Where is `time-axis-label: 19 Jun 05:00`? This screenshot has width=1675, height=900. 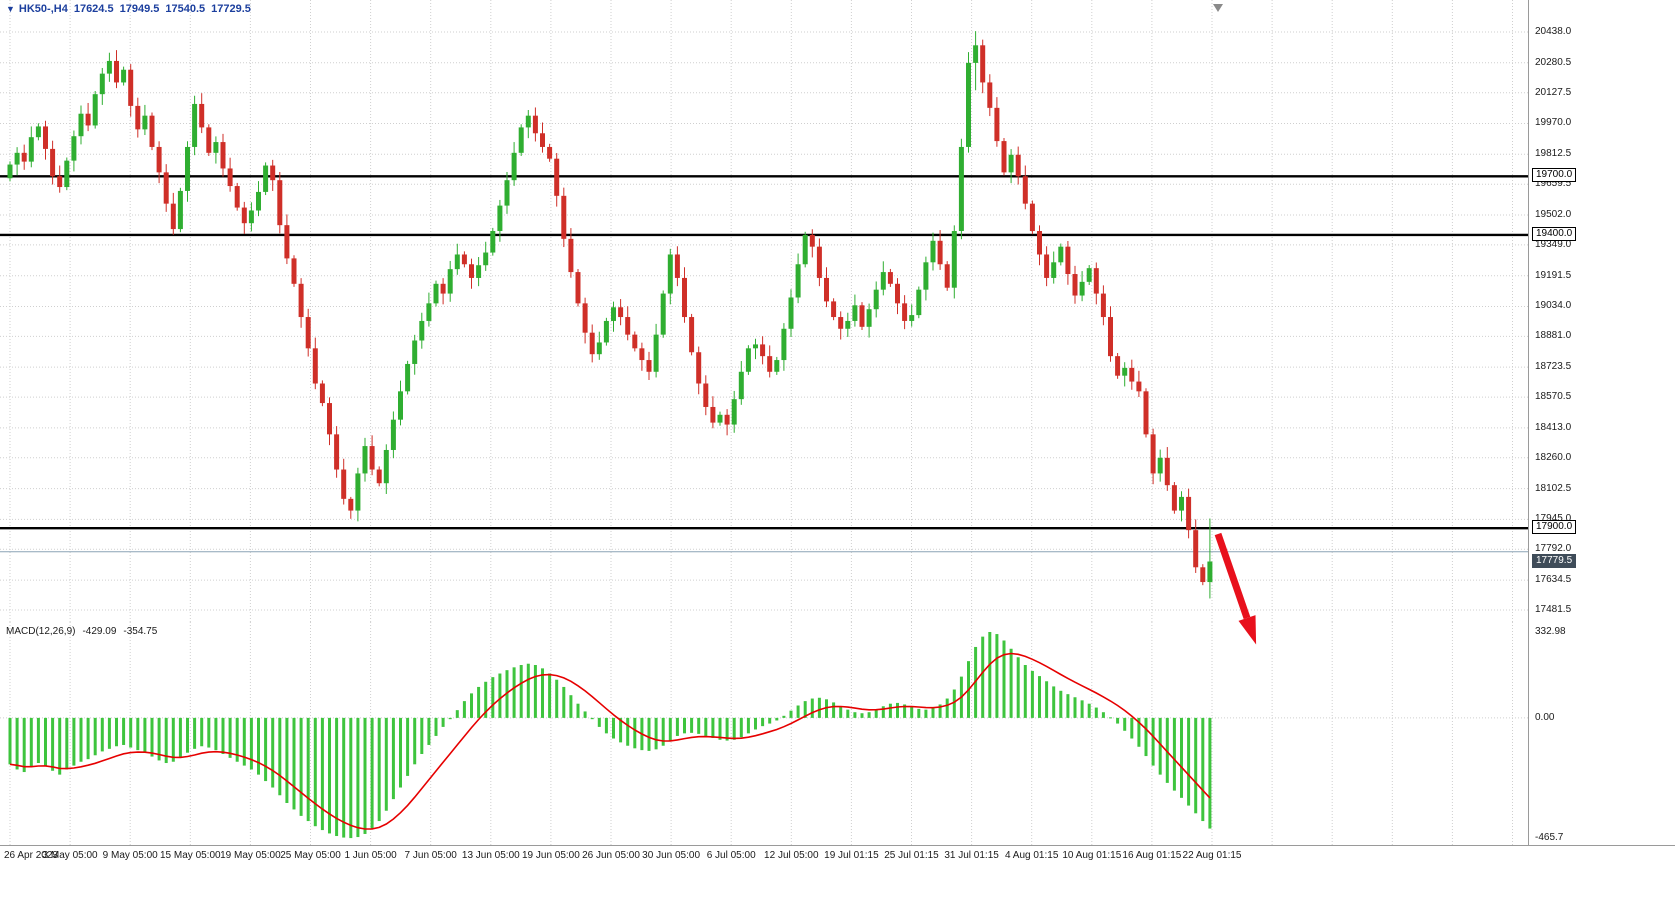
time-axis-label: 19 Jun 05:00 is located at coordinates (550, 855).